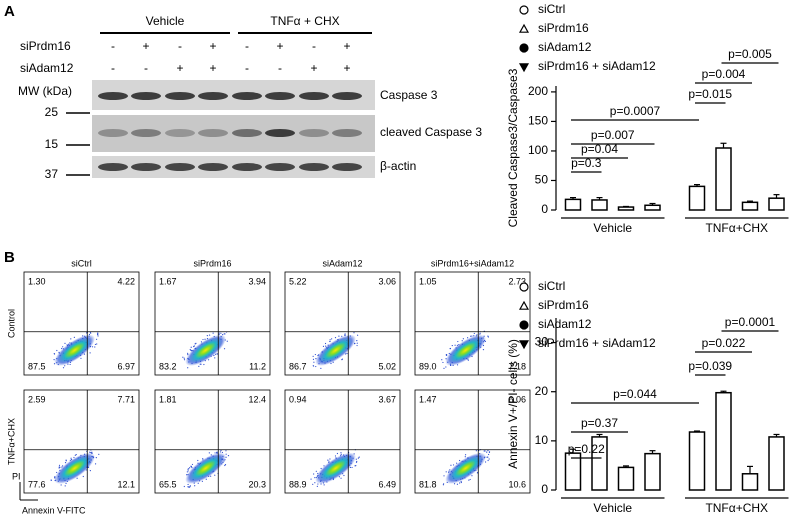 Image resolution: width=799 pixels, height=520 pixels. Describe the element at coordinates (428, 281) in the screenshot. I see `quadrant-value: 1.05` at that location.